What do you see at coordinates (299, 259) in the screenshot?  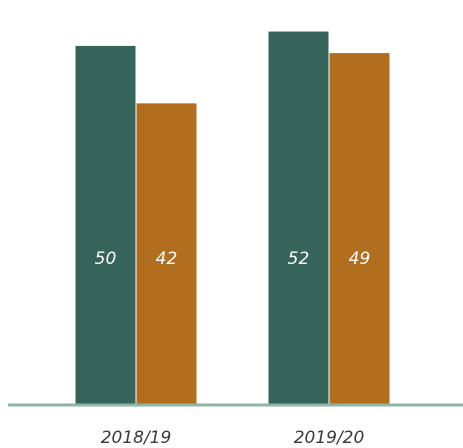 I see `bar-value-label: 52` at bounding box center [299, 259].